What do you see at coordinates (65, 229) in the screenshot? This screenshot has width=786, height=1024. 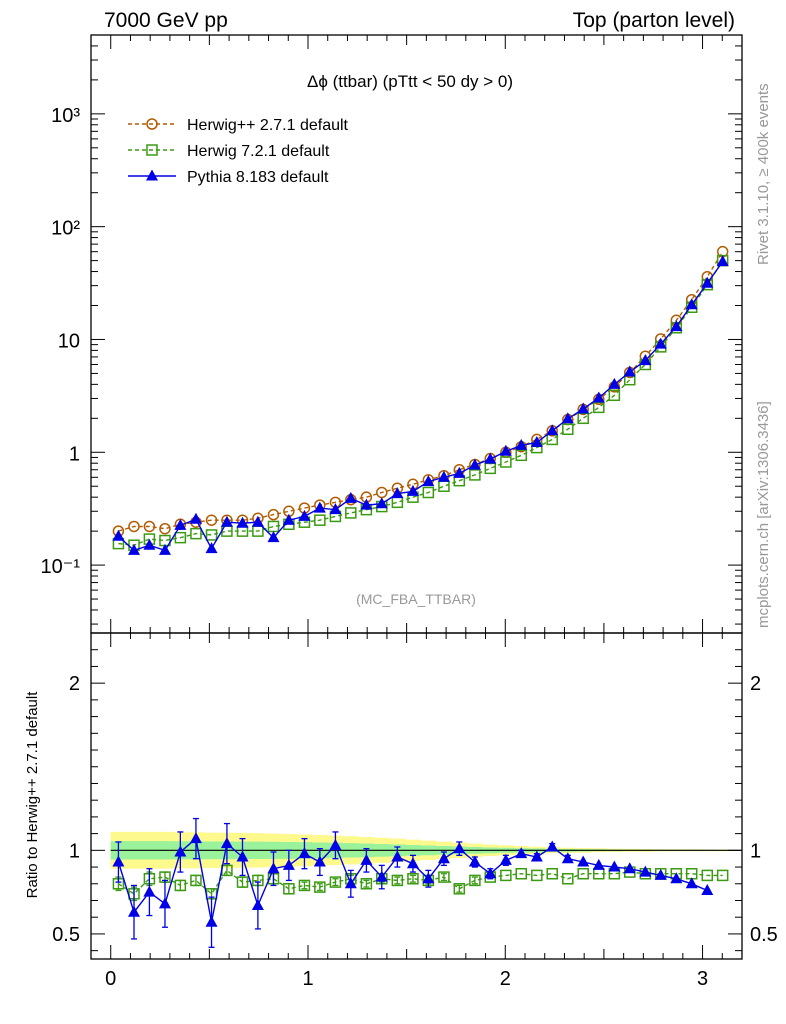 I see `y-tick-label: 10²` at bounding box center [65, 229].